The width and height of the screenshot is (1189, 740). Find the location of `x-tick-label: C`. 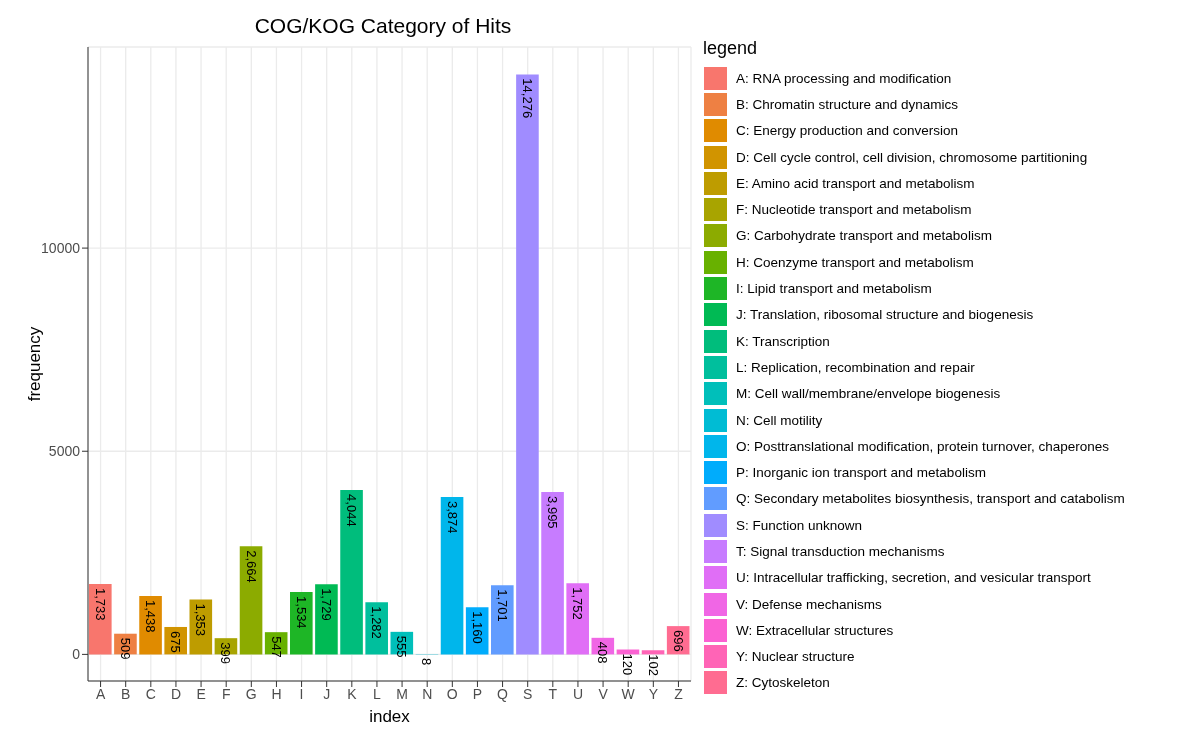

x-tick-label: C is located at coordinates (150, 693).